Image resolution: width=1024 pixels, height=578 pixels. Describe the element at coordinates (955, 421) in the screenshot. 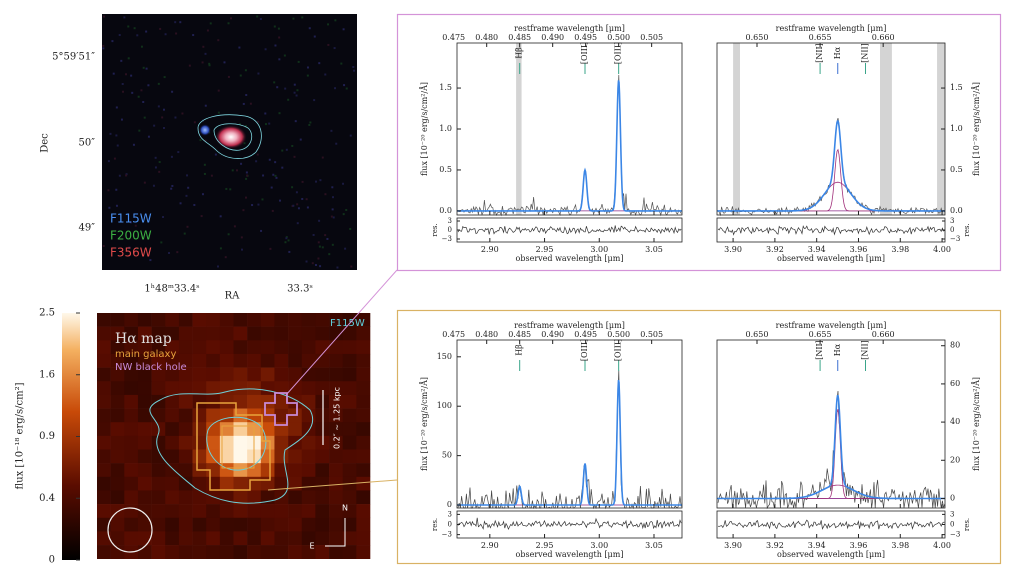

I see `y-tick-label: 40` at that location.